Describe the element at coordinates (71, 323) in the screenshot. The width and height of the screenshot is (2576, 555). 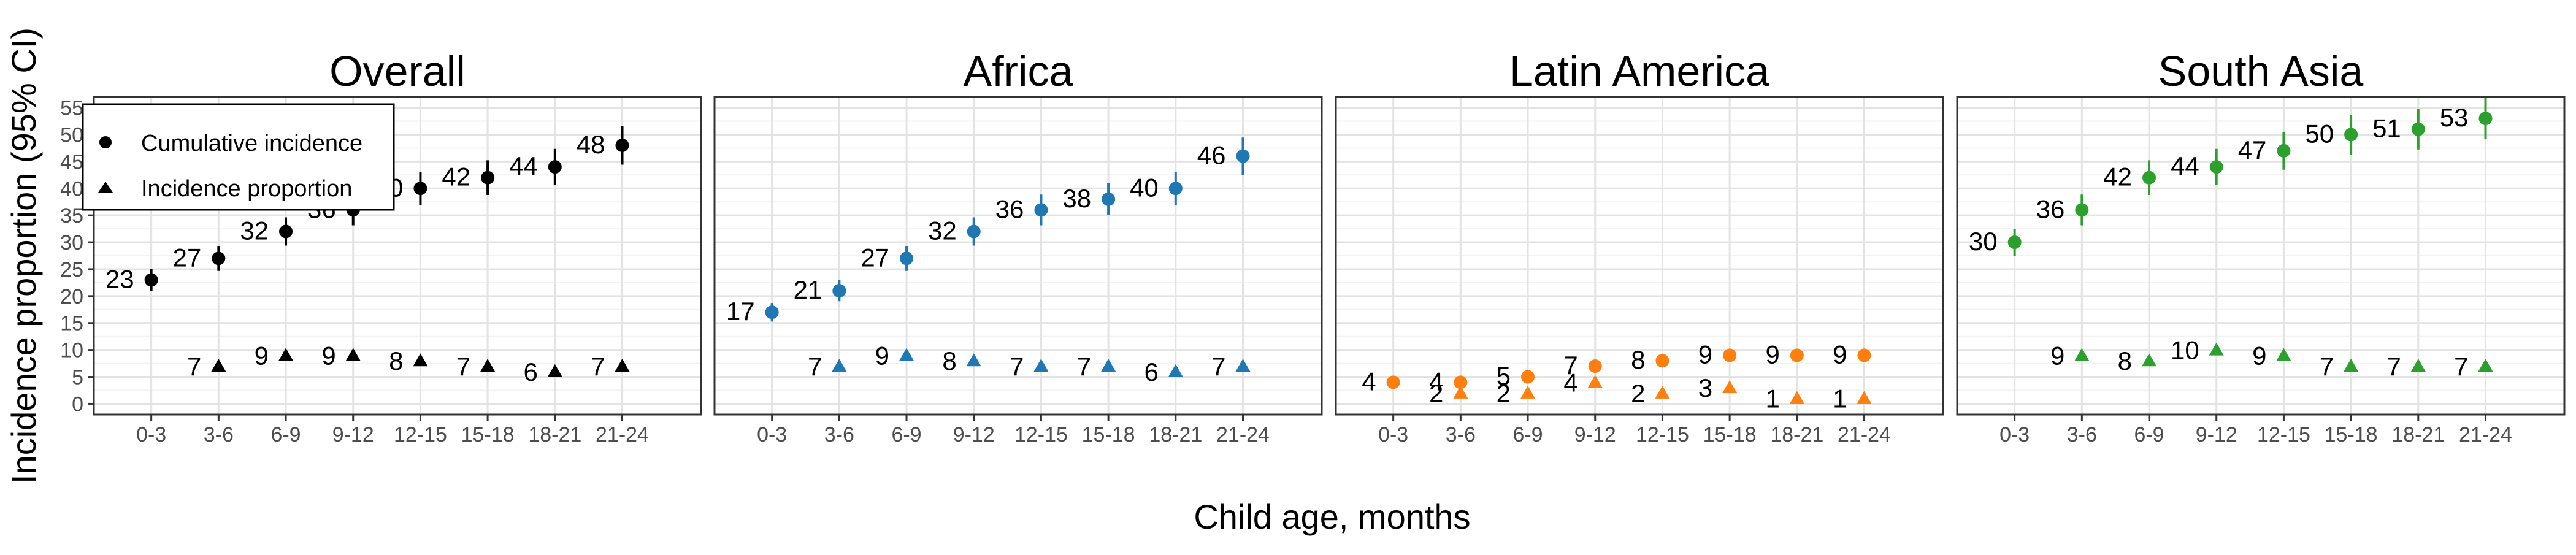
I see `y-tick-label: 15` at that location.